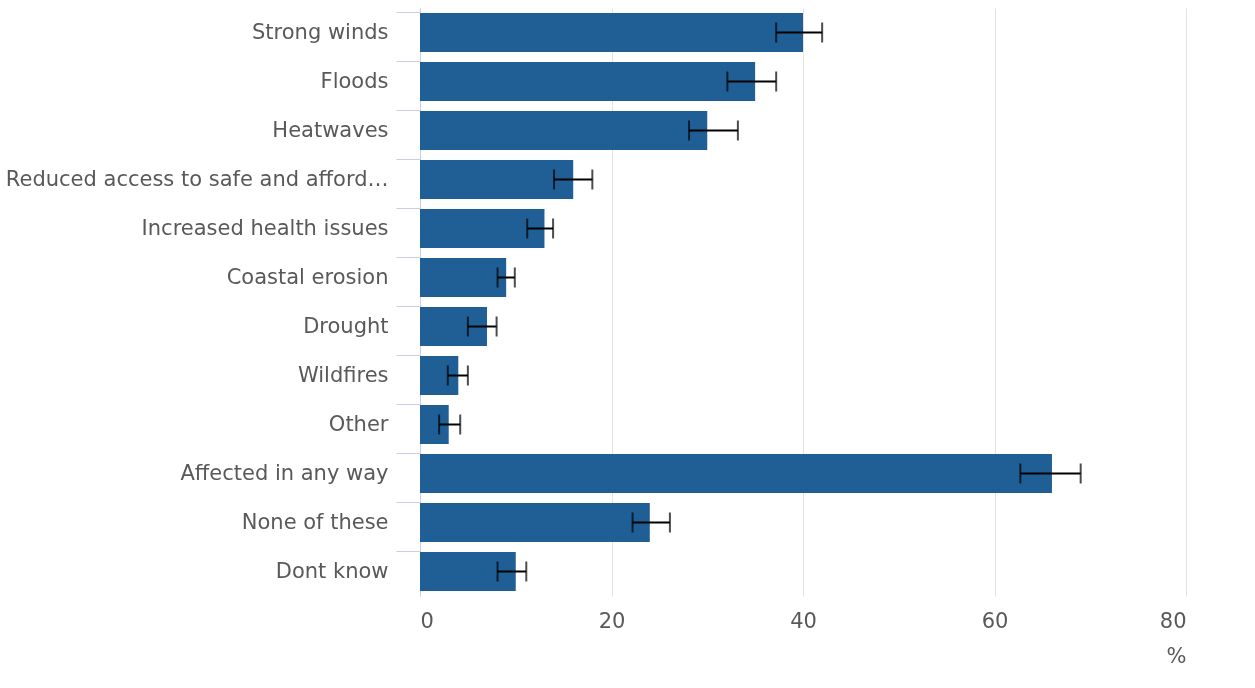  I want to click on y-tick-label: Affected in any way, so click(284, 472).